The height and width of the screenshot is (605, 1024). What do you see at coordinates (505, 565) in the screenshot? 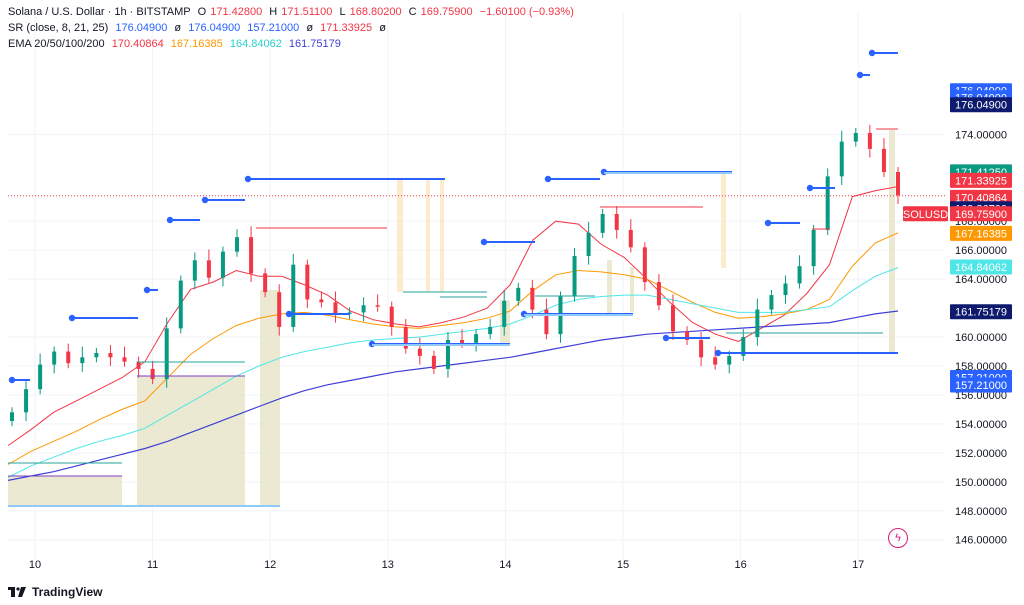
I see `x-tick-label: 14` at bounding box center [505, 565].